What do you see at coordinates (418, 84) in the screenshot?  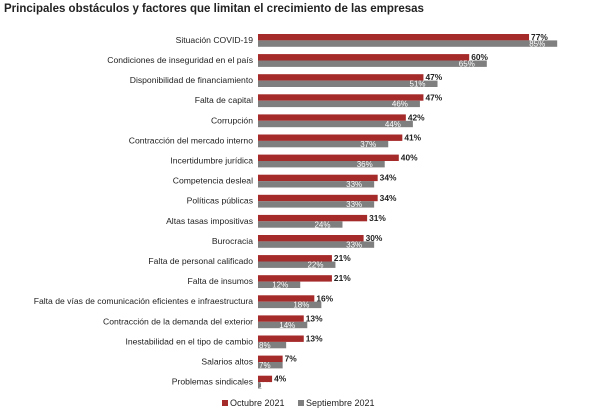 I see `value-label-septiembre-2021: 51%` at bounding box center [418, 84].